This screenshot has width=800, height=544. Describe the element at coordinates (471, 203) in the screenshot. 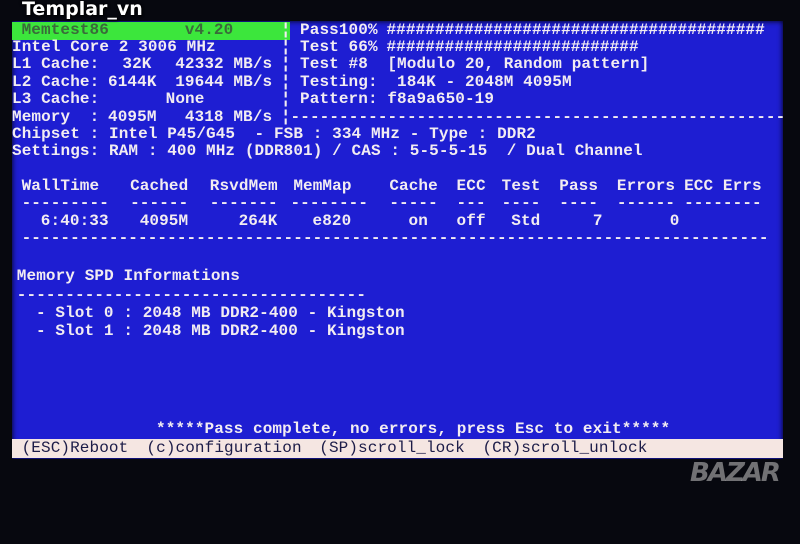

I see `underline: ---` at that location.